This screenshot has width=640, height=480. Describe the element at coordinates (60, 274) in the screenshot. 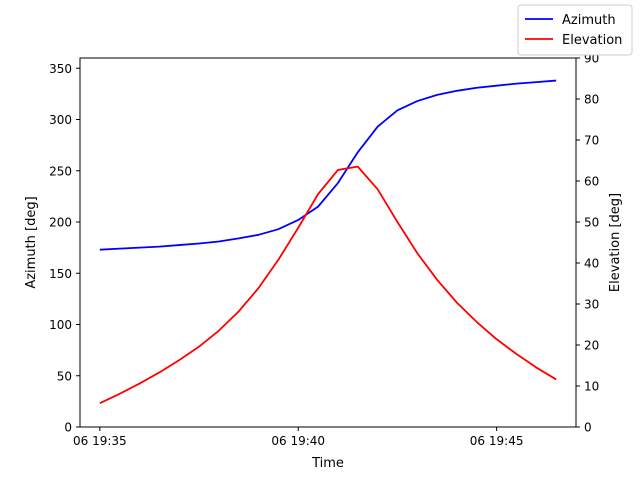

I see `y-left-tick-label: 150` at that location.